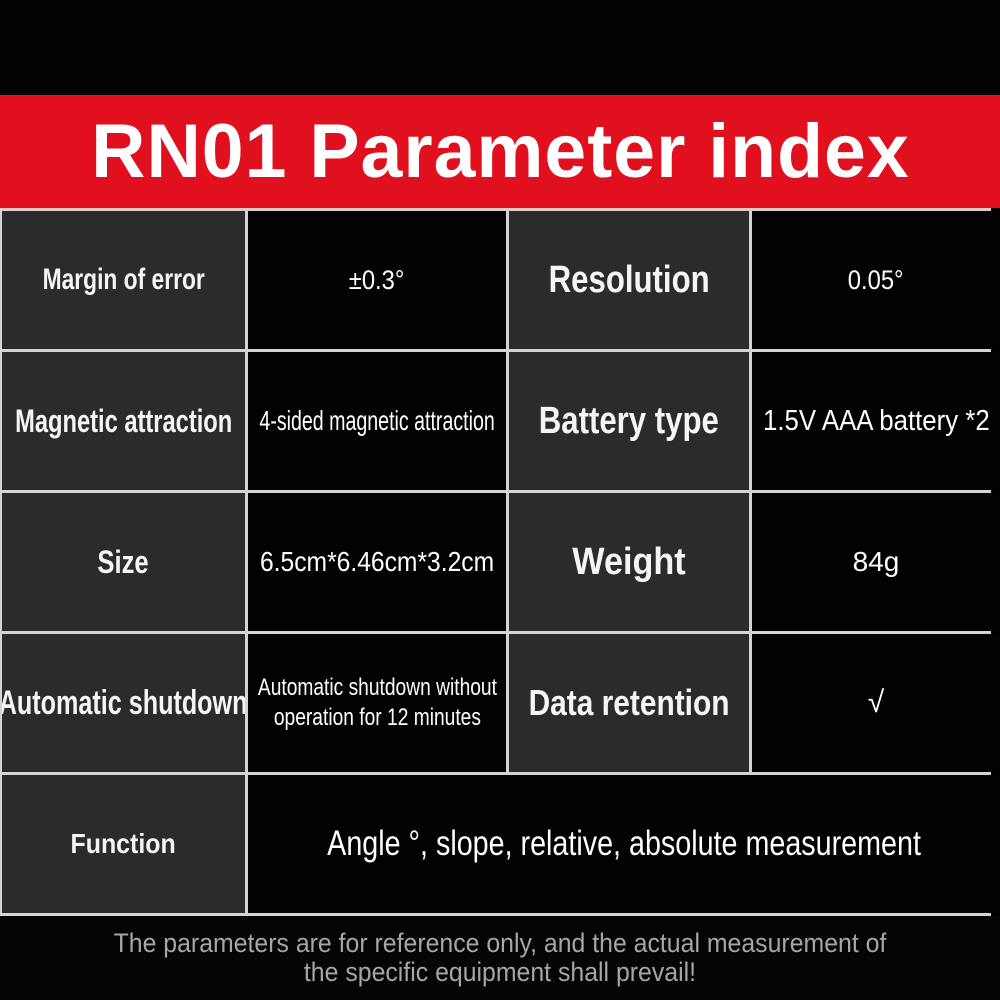  I want to click on value-magnetic-attraction: 4-sided magnetic attraction, so click(377, 421).